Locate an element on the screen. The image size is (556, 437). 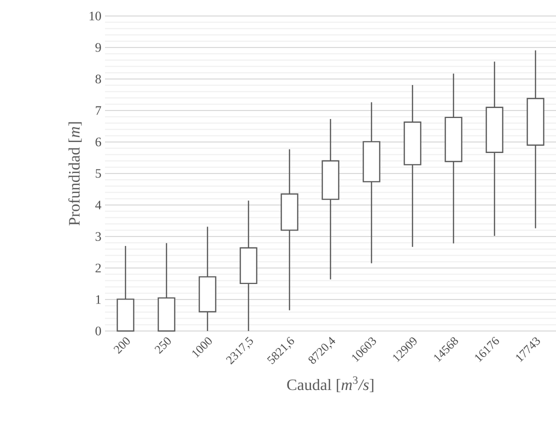
y-tick-label: 5 is located at coordinates (98, 173).